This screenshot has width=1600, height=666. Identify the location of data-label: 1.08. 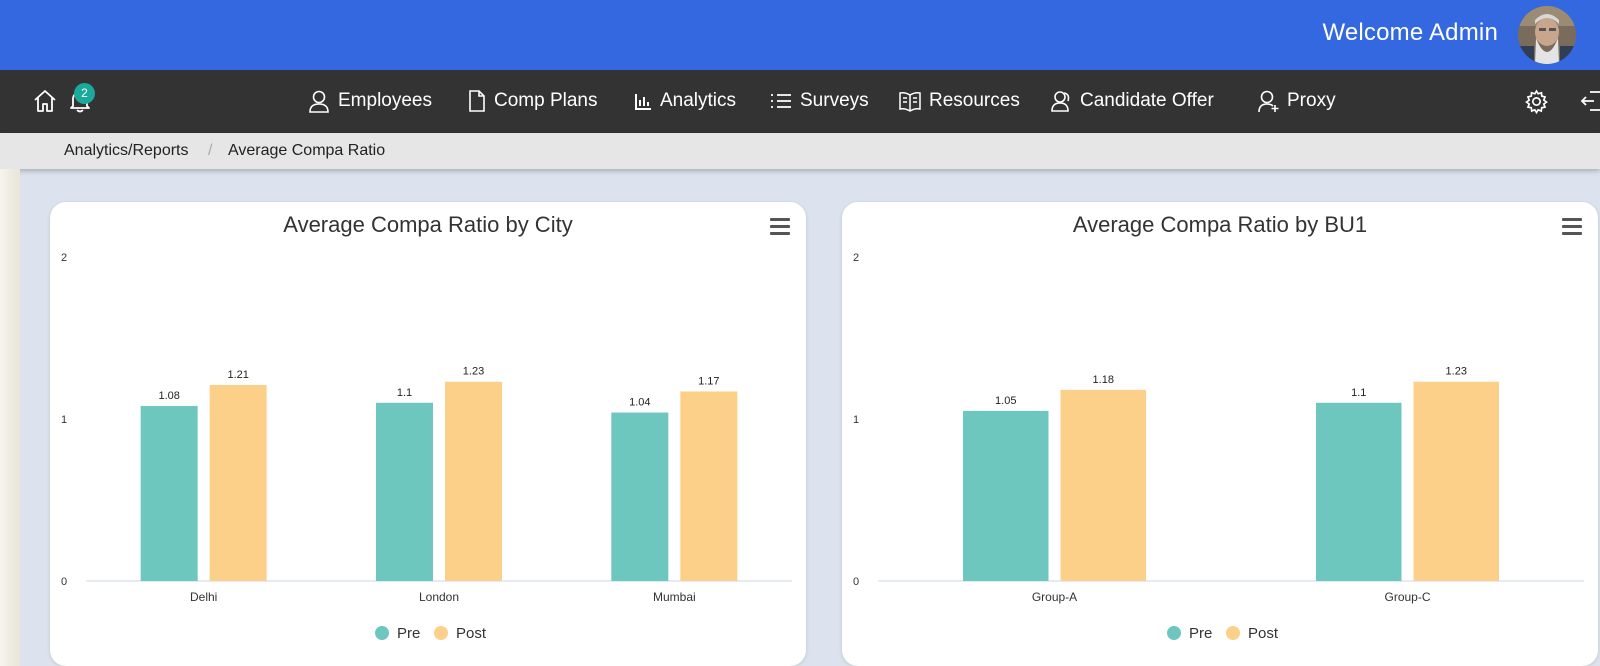
(168, 396).